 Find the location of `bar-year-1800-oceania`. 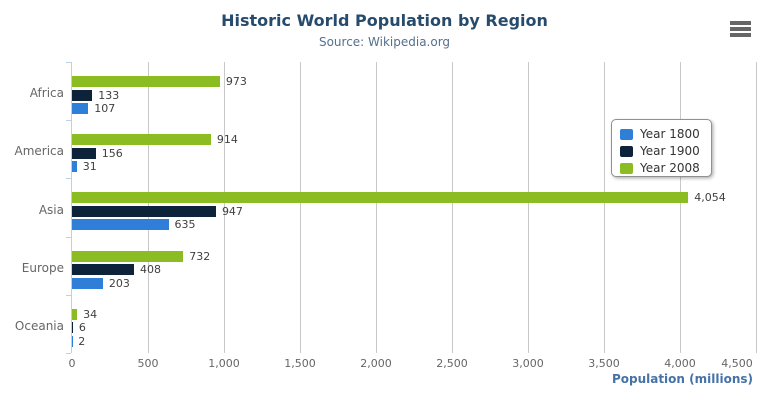

bar-year-1800-oceania is located at coordinates (72, 341).